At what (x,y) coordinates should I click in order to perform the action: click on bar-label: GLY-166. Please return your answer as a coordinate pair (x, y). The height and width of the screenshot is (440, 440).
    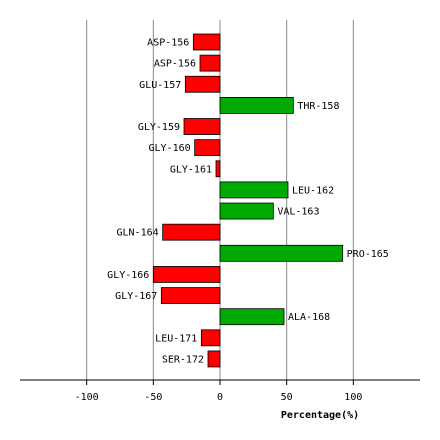
    Looking at the image, I should click on (128, 275).